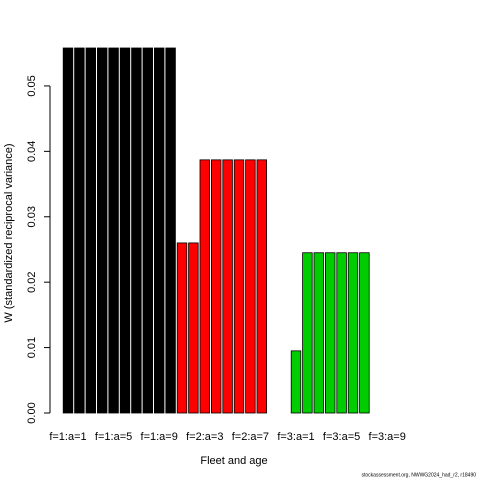  What do you see at coordinates (159, 437) in the screenshot?
I see `x-tick-label: f=1:a=9` at bounding box center [159, 437].